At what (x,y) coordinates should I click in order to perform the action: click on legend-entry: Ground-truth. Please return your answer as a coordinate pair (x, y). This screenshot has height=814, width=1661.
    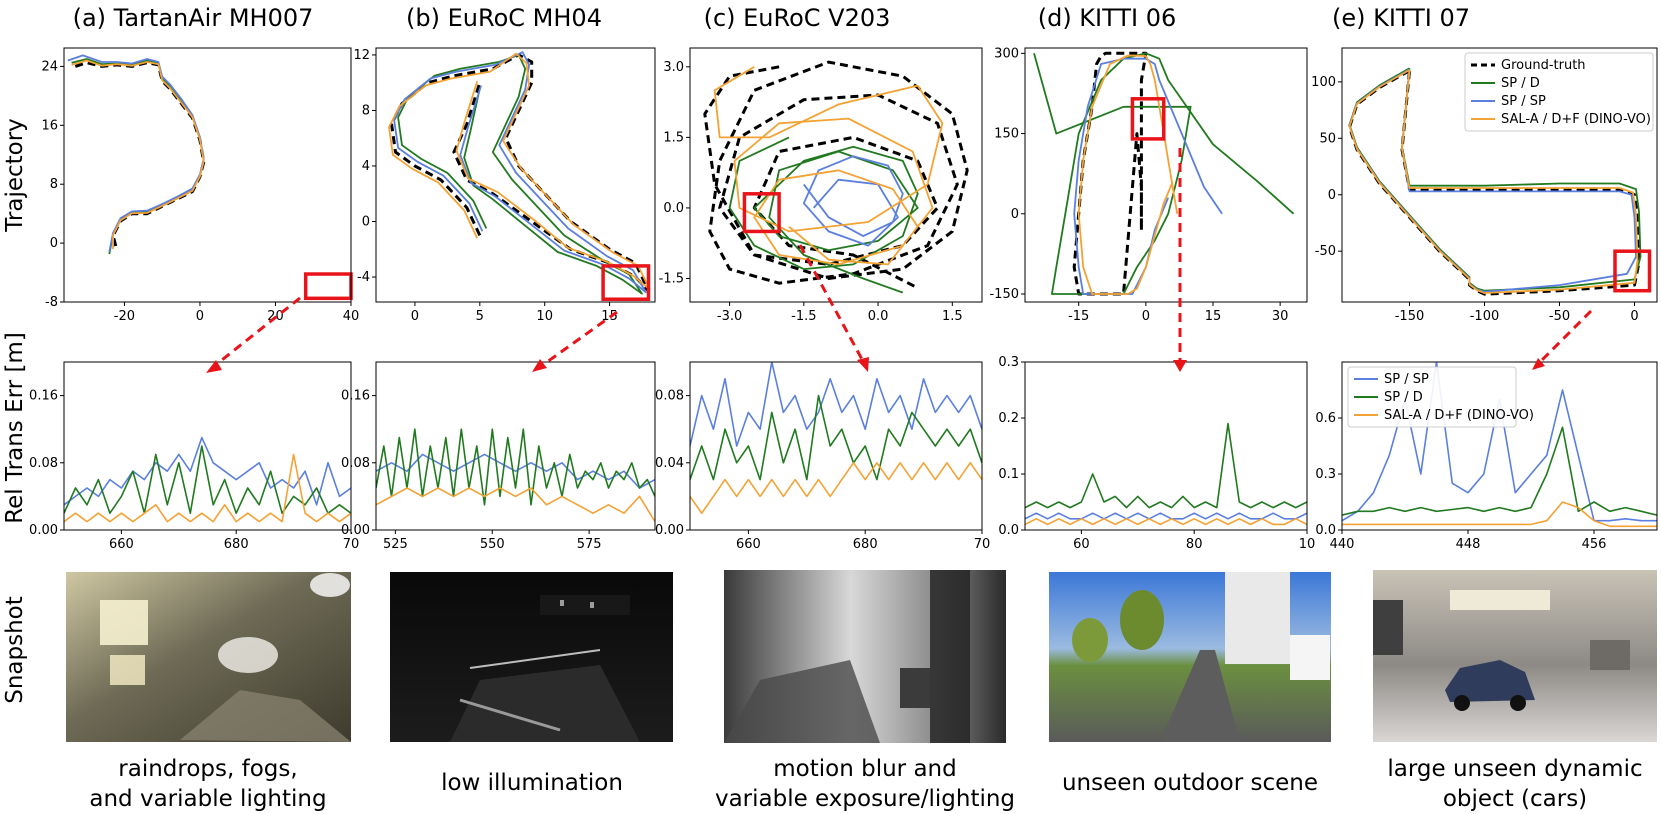
    Looking at the image, I should click on (1543, 65).